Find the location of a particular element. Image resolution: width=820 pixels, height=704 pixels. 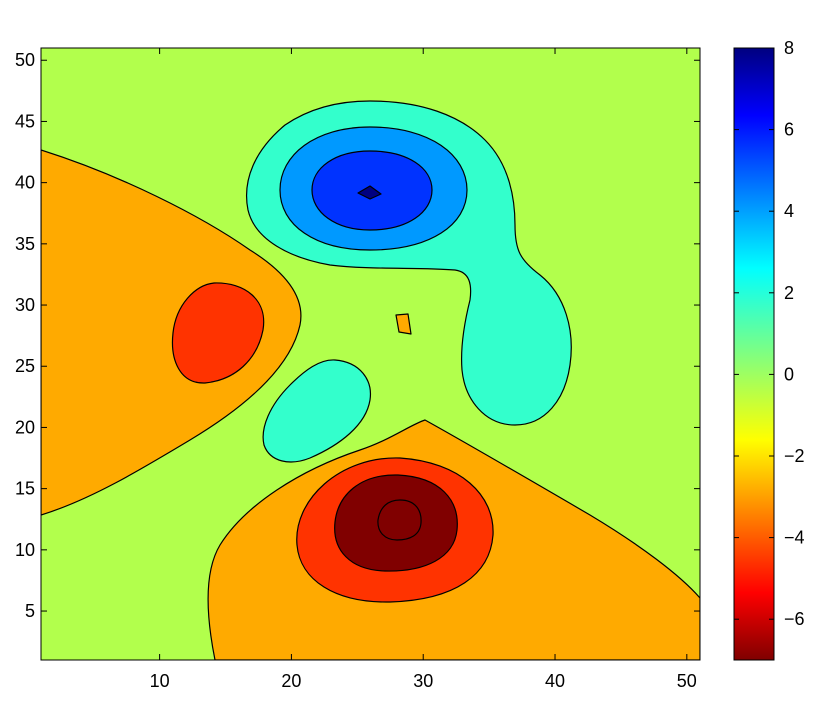

colorbar-tick-label: −2 is located at coordinates (794, 456).